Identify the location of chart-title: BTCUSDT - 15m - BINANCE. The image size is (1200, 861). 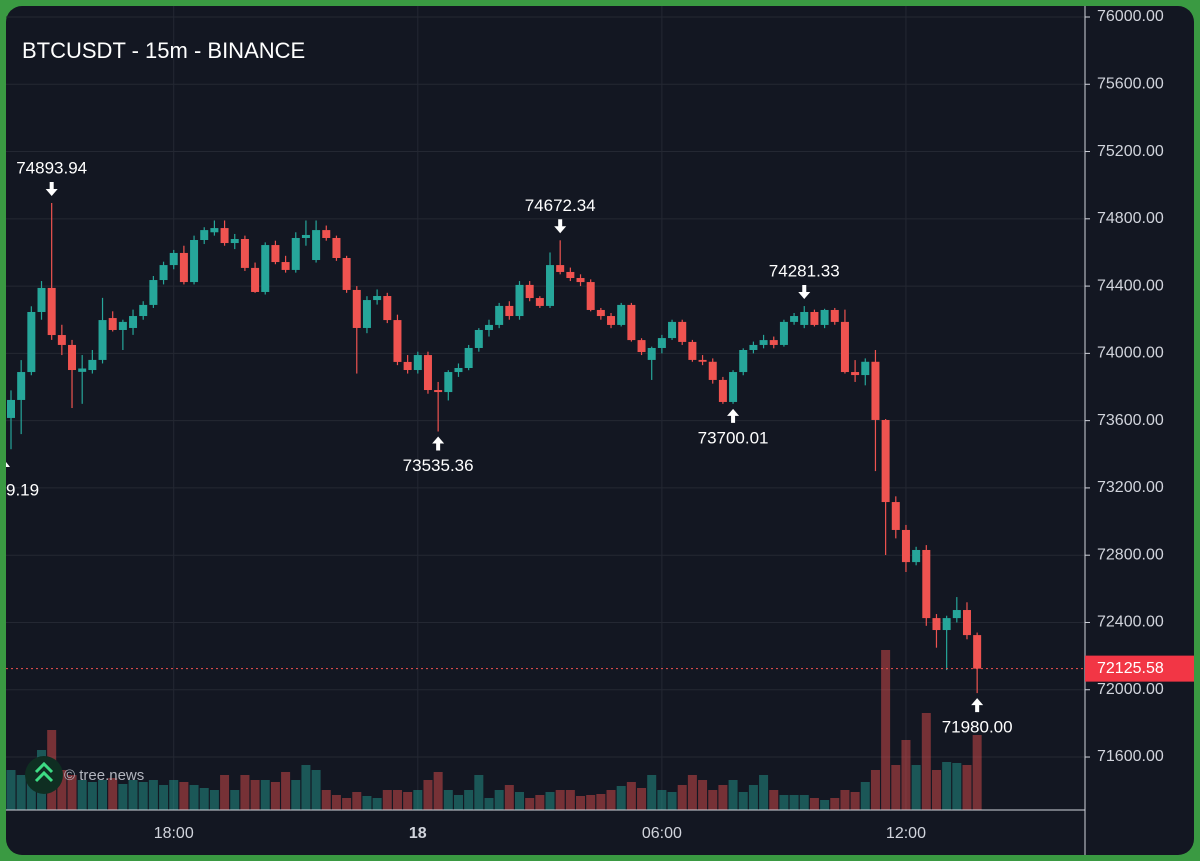
(163, 50).